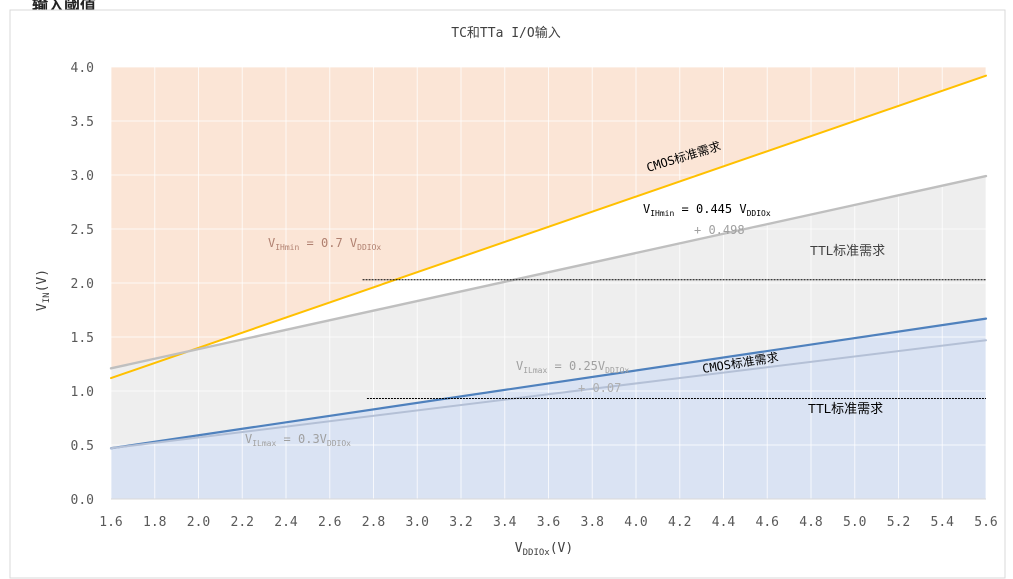  I want to click on y-axis-label: VIN(V), so click(43, 290).